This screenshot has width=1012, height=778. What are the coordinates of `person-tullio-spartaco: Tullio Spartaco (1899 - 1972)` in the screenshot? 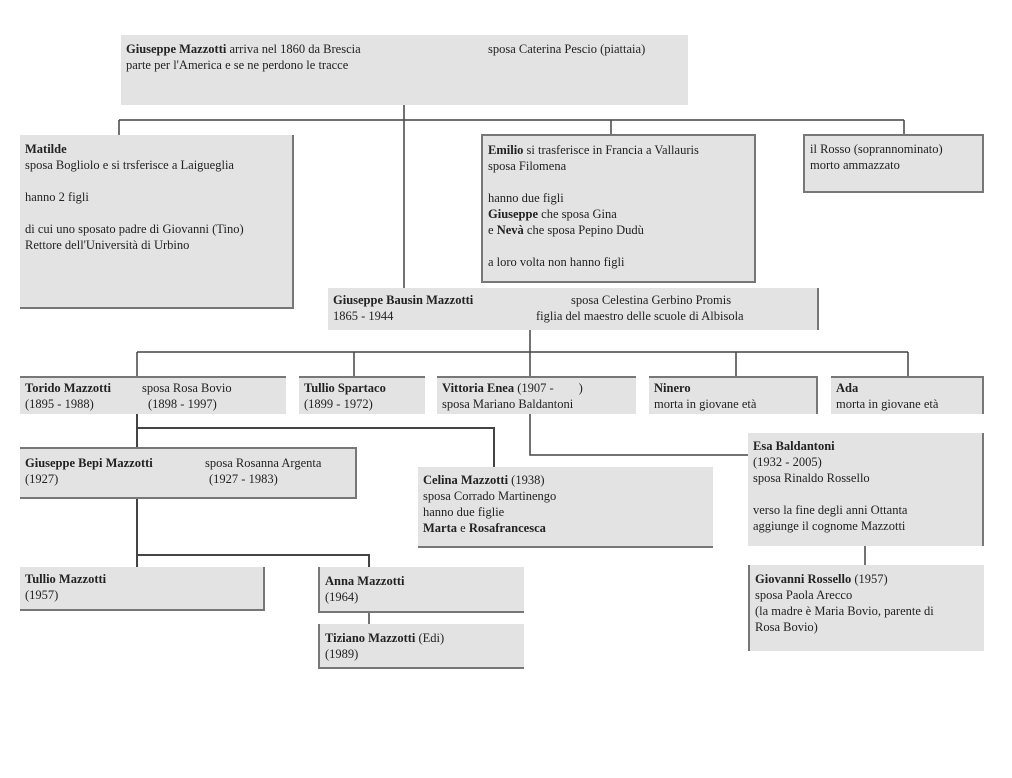 It's located at (362, 395).